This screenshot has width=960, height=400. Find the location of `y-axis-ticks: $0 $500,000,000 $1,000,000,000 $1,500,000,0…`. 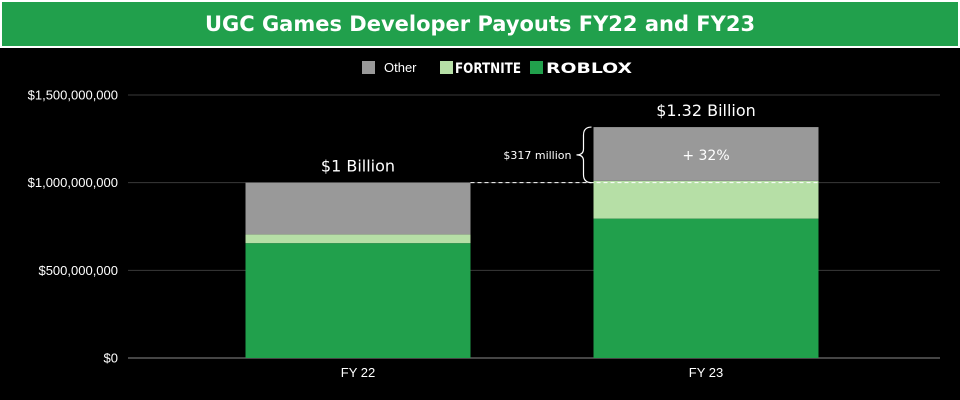

y-axis-ticks: $0 $500,000,000 $1,000,000,000 $1,500,000,0… is located at coordinates (73, 227).